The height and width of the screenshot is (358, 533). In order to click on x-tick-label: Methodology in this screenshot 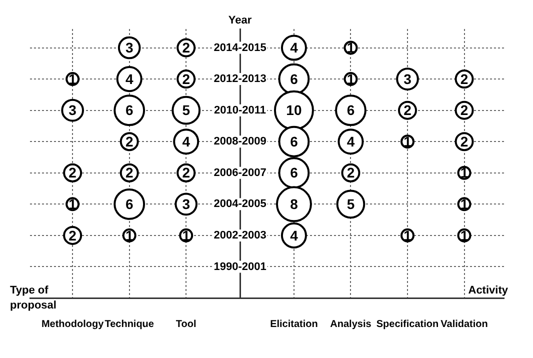, I will do `click(72, 324)`.